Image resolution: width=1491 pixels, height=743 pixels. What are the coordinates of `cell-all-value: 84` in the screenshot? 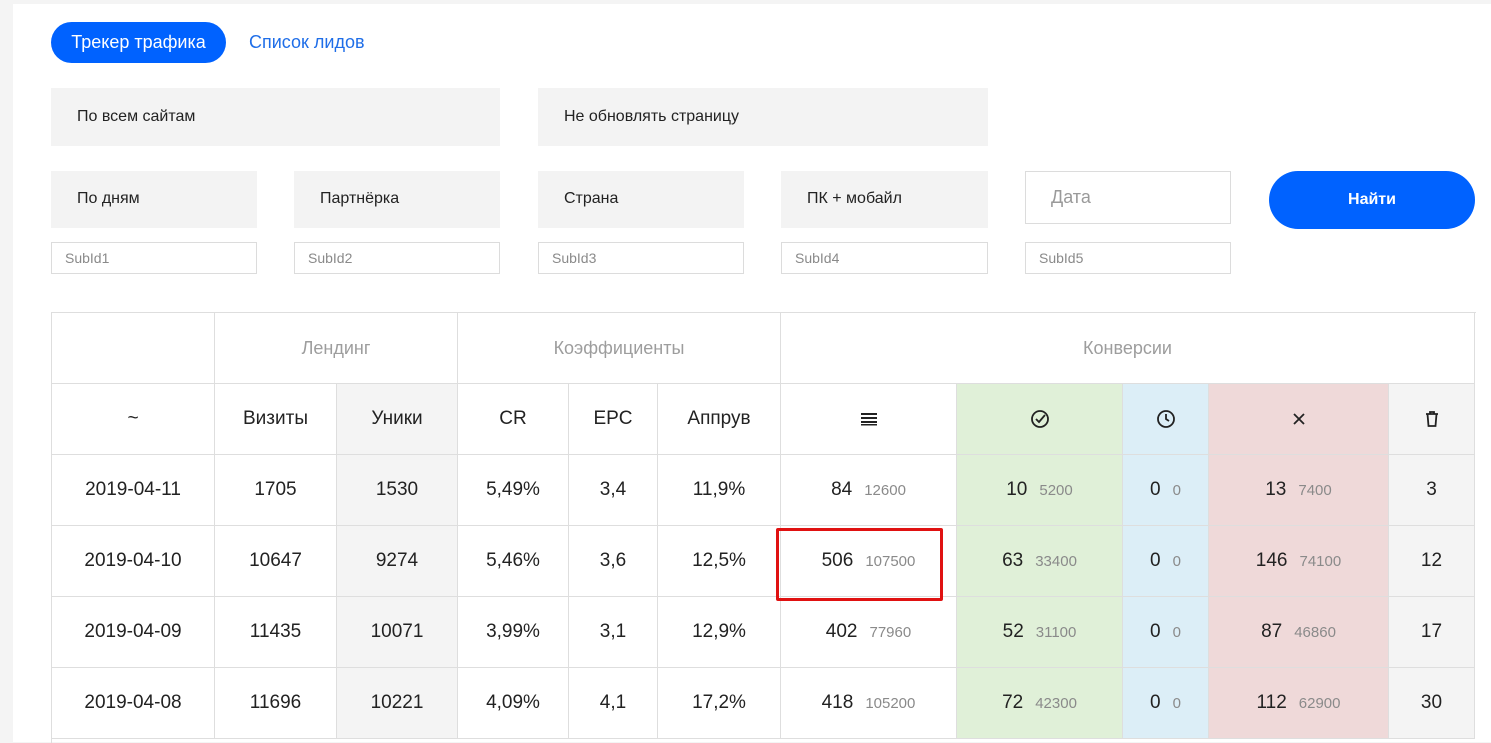 It's located at (842, 489).